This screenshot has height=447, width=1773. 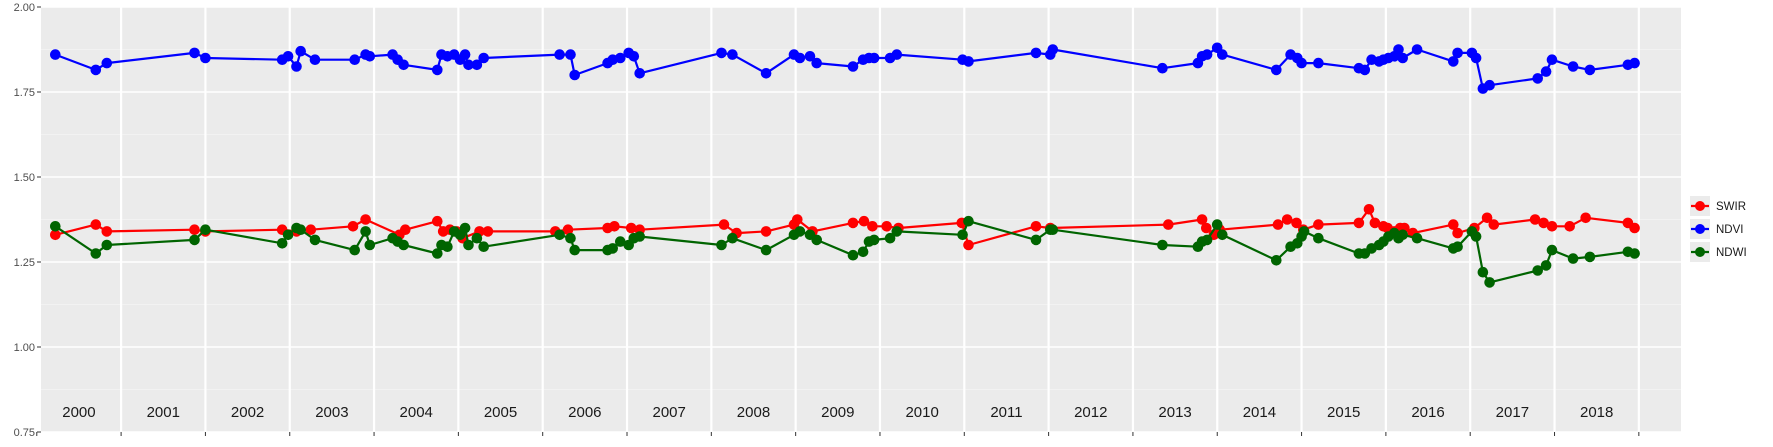 I want to click on year-label: 2001, so click(x=163, y=412).